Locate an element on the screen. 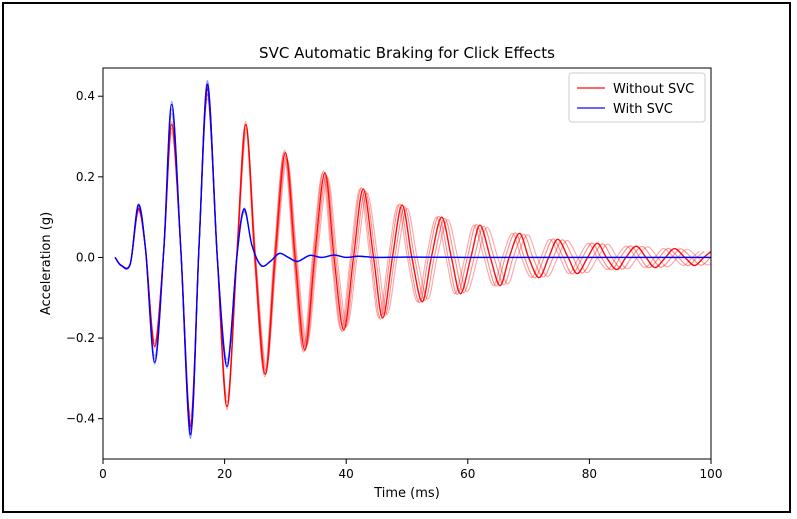  legend-label: With SVC is located at coordinates (643, 109).